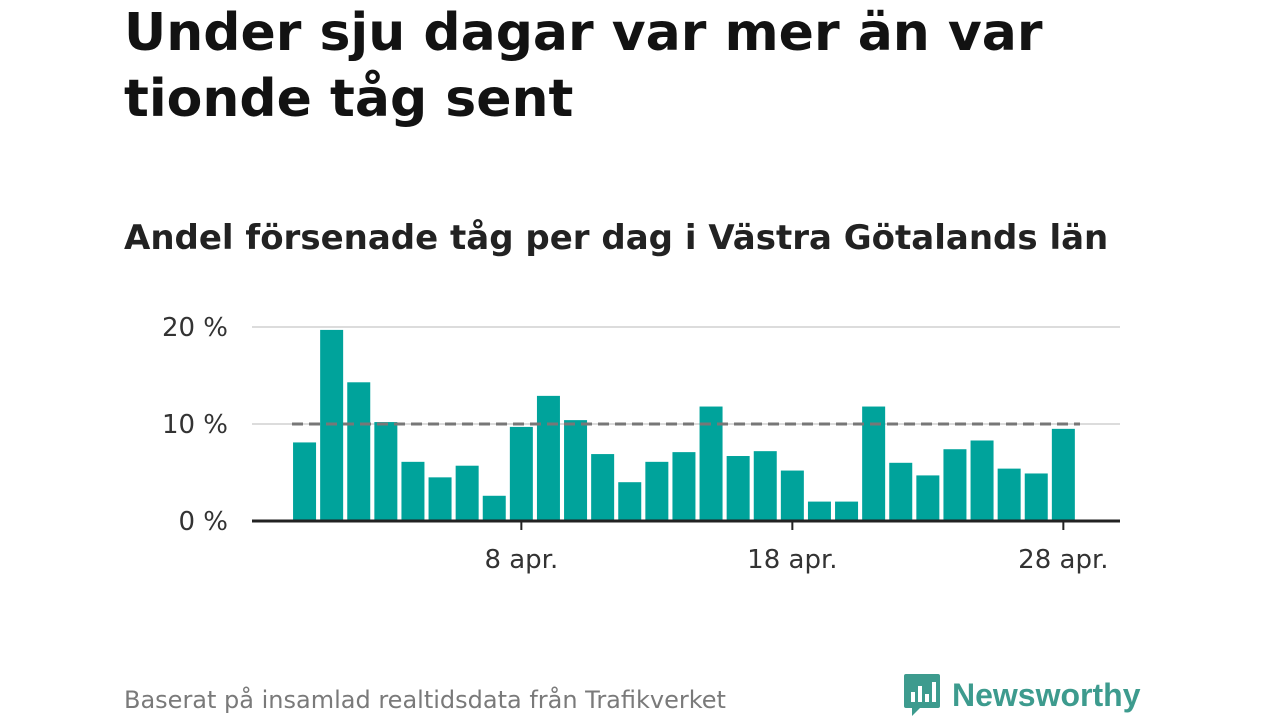  I want to click on newsworthy-logo-text: Newsworthy, so click(1046, 694).